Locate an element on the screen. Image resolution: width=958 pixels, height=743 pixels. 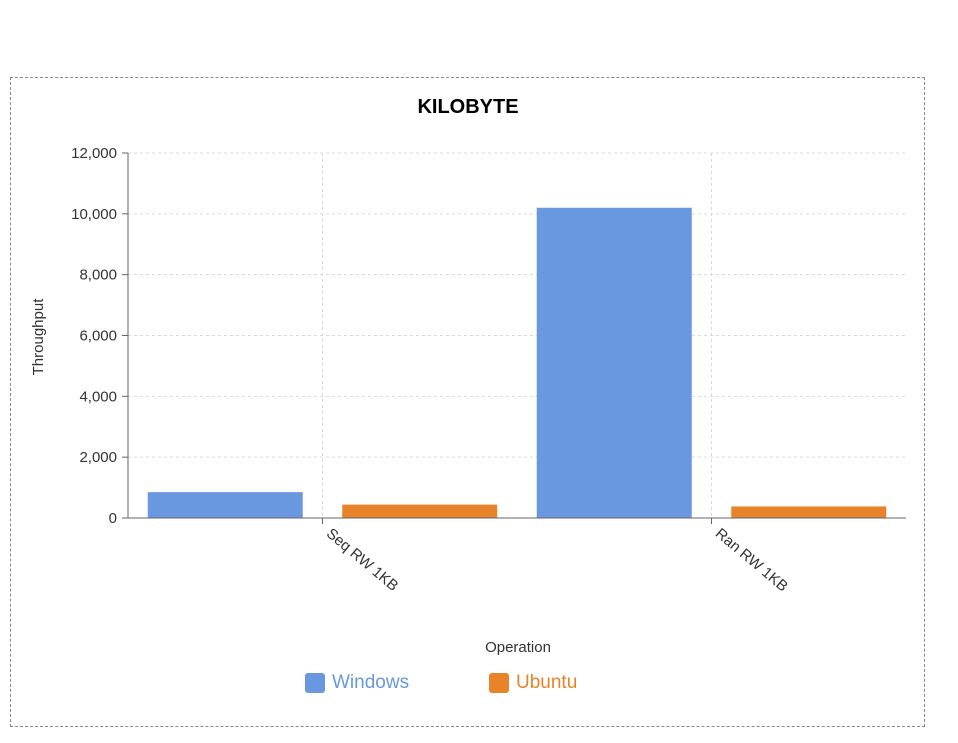
y-tick-label: 4,000 is located at coordinates (98, 396).